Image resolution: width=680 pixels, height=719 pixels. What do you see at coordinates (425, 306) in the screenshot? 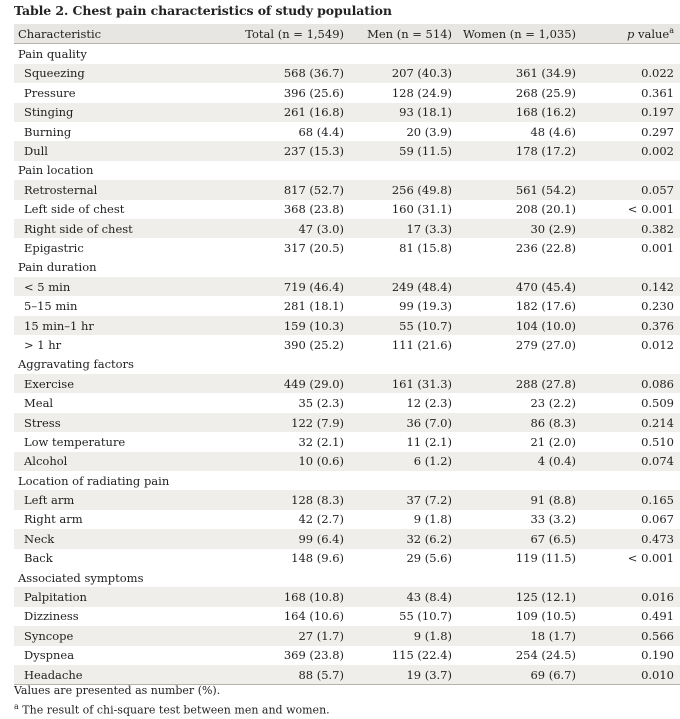
I see `cell-men: 99 (19.3)` at bounding box center [425, 306].